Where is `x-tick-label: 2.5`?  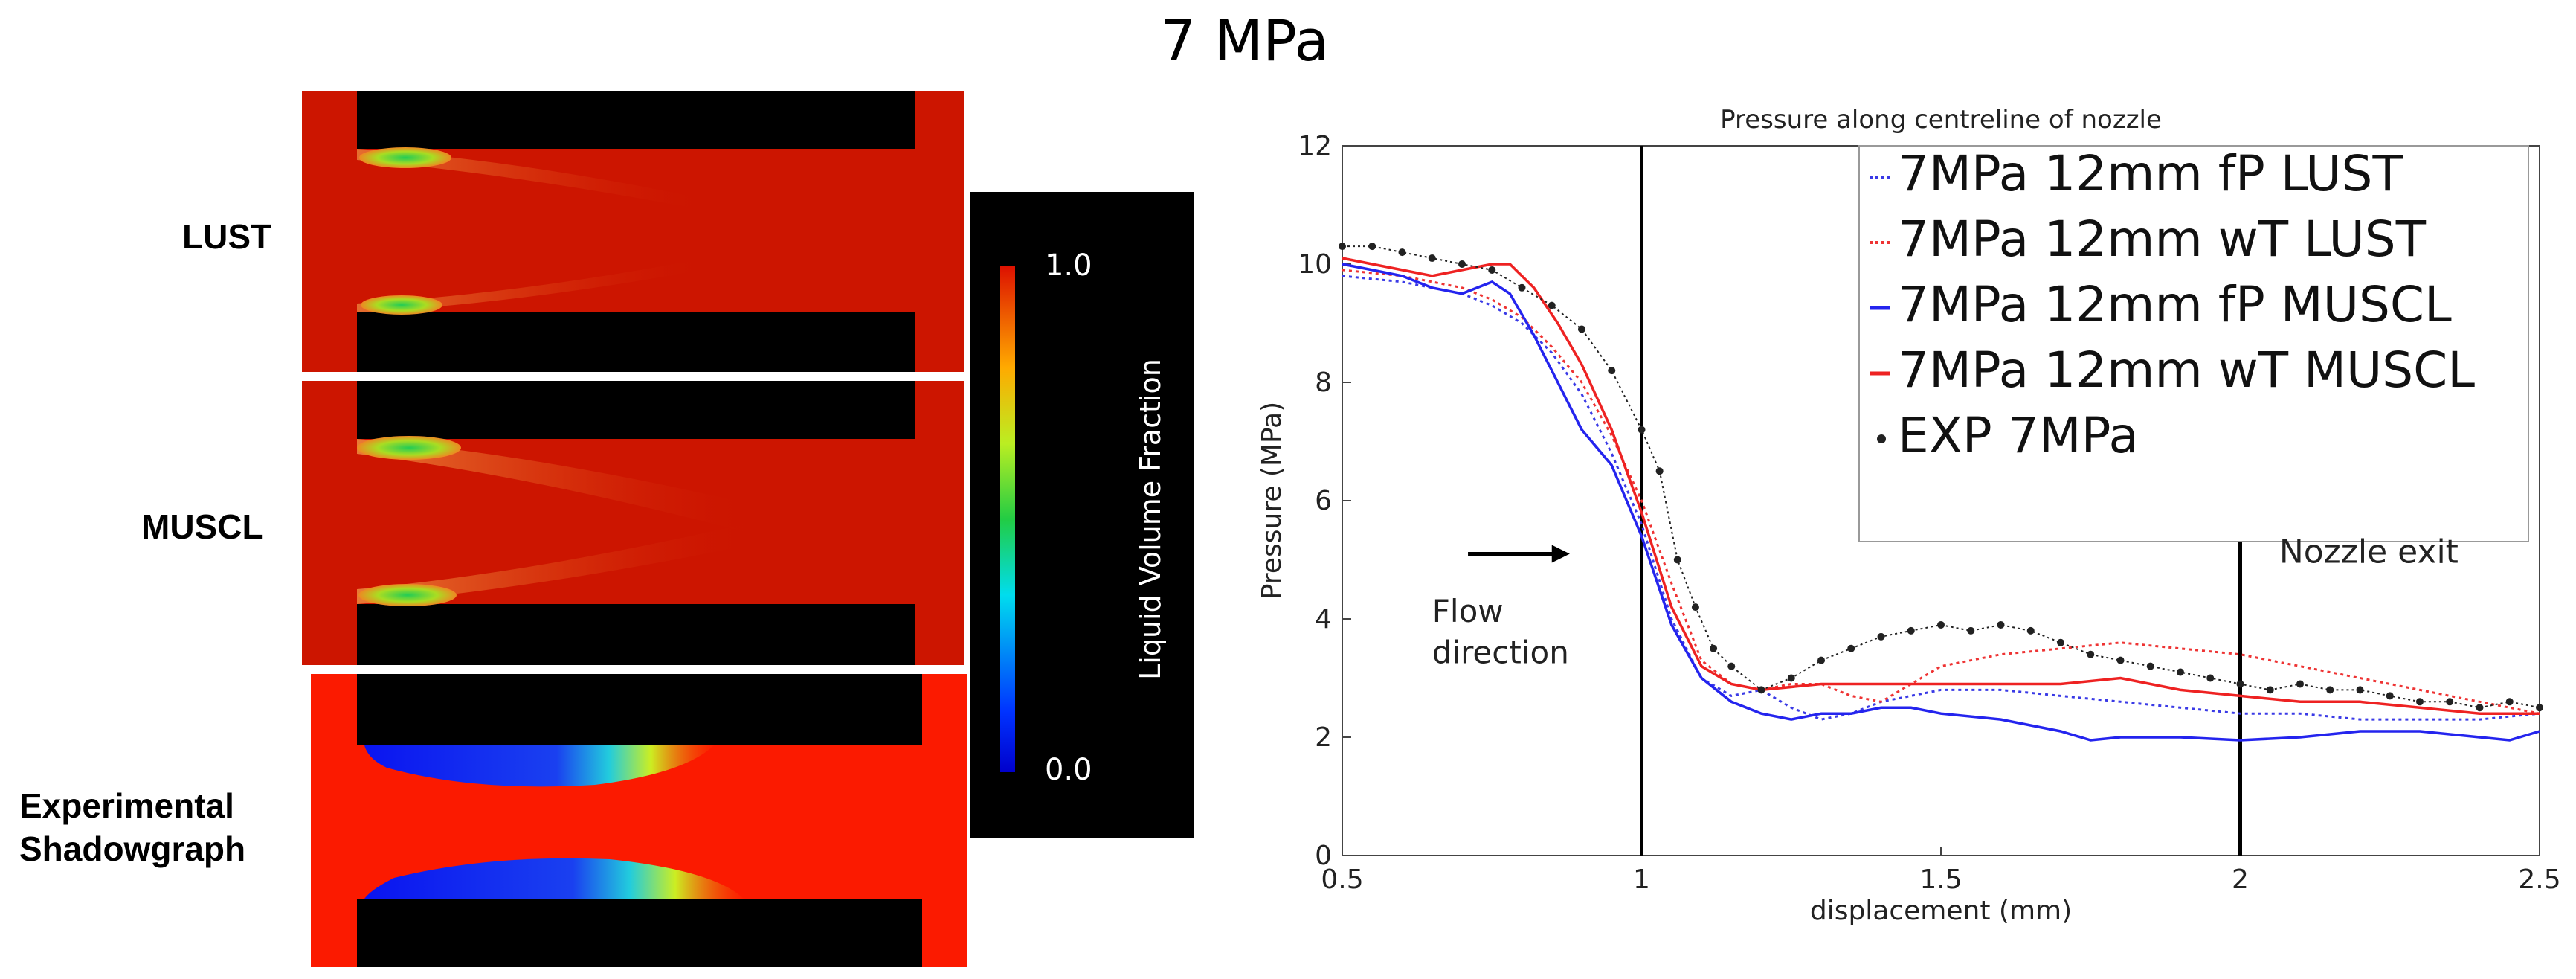 x-tick-label: 2.5 is located at coordinates (2539, 879).